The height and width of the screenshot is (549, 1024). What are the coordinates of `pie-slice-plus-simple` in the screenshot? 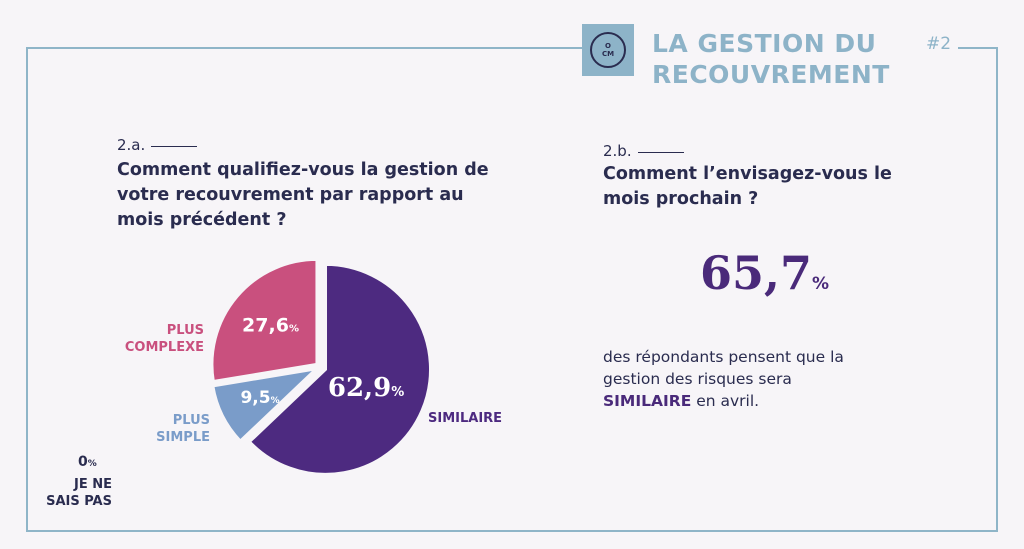 It's located at (266, 405).